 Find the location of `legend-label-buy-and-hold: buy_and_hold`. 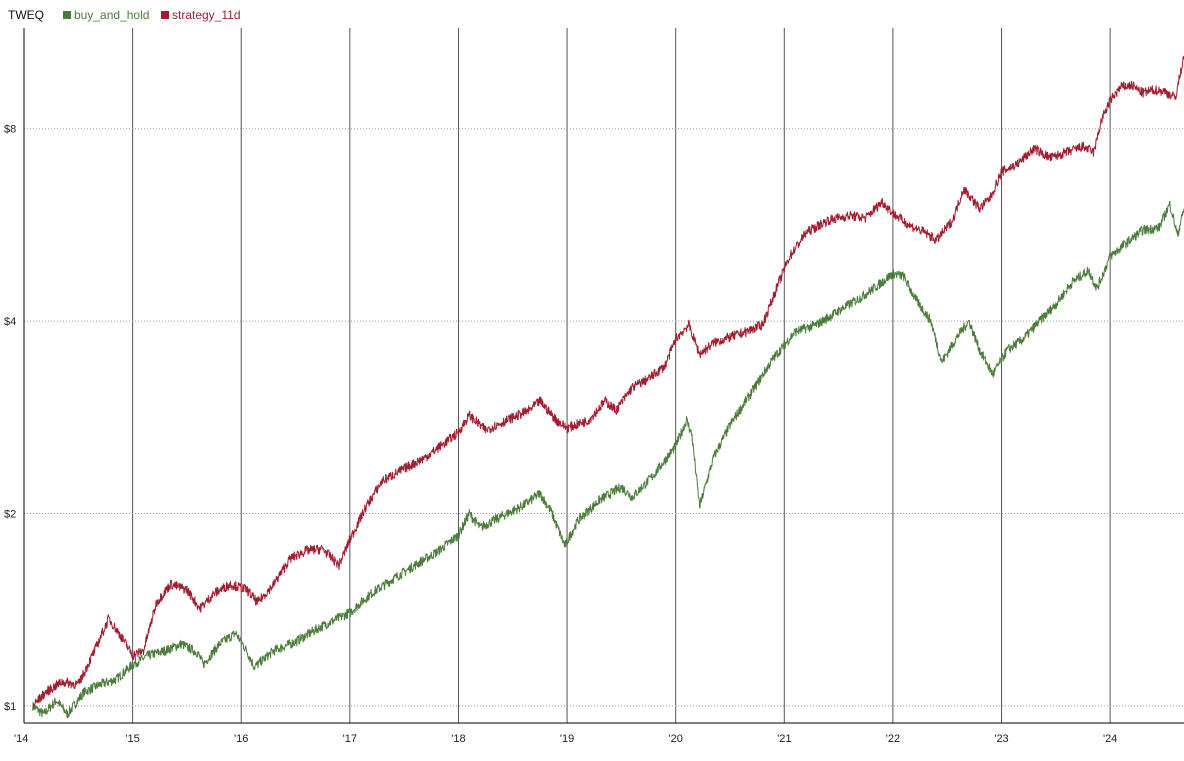

legend-label-buy-and-hold: buy_and_hold is located at coordinates (111, 15).